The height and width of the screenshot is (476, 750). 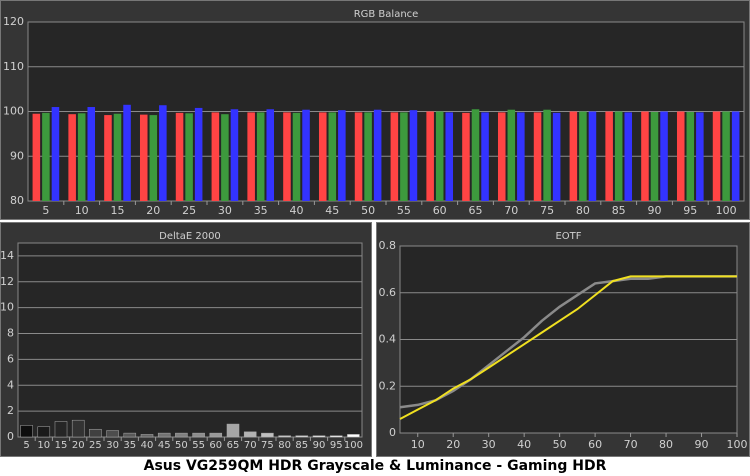 What do you see at coordinates (7, 255) in the screenshot?
I see `y-tick-label: 14` at bounding box center [7, 255].